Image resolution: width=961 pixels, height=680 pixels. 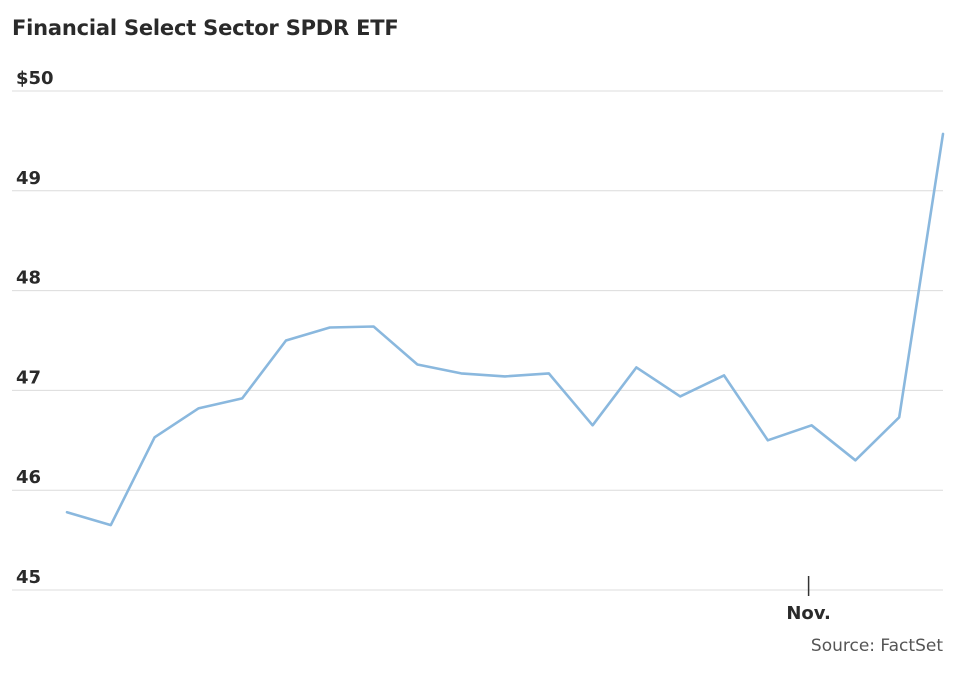 I want to click on chart-title: Financial Select Sector SPDR ETF, so click(x=205, y=28).